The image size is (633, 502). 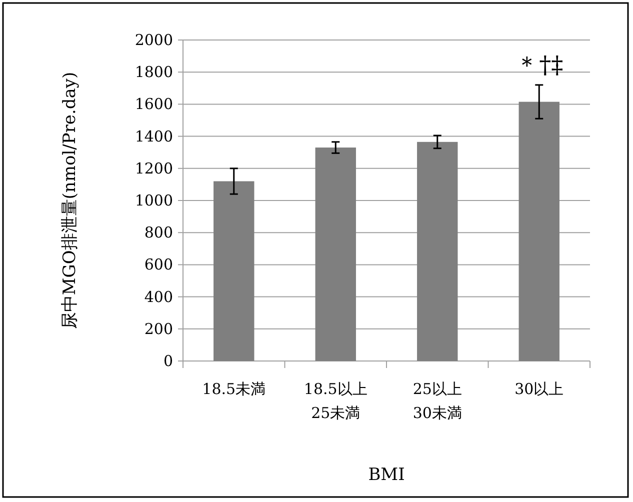 I want to click on y-tick-label: 1800, so click(x=153, y=72).